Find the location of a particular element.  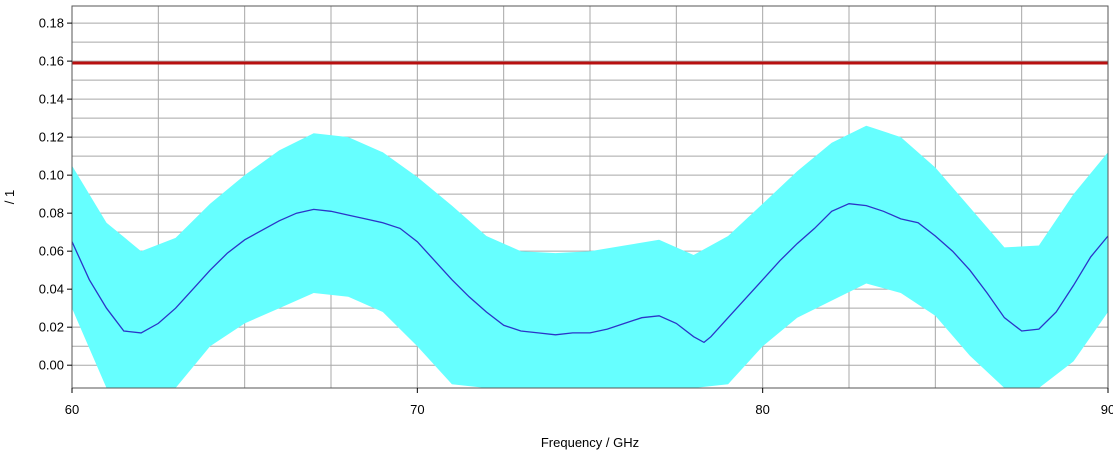

y-tick-label: 0.16 is located at coordinates (51, 61).